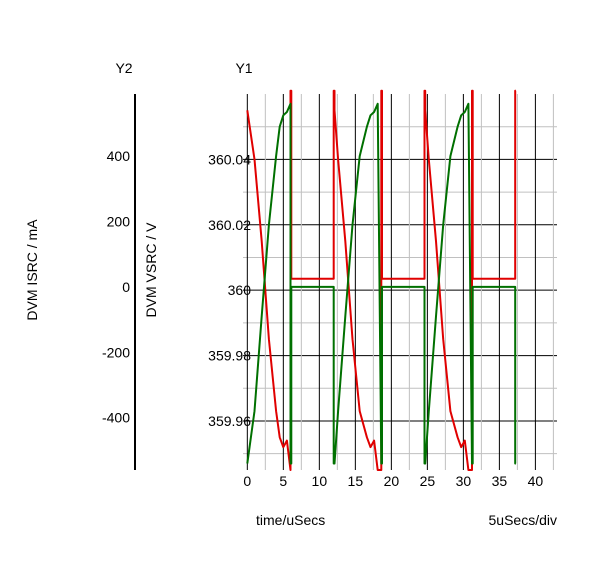 The width and height of the screenshot is (600, 563). I want to click on y2-tick-labels: -400 -200 0 200 400, so click(116, 287).